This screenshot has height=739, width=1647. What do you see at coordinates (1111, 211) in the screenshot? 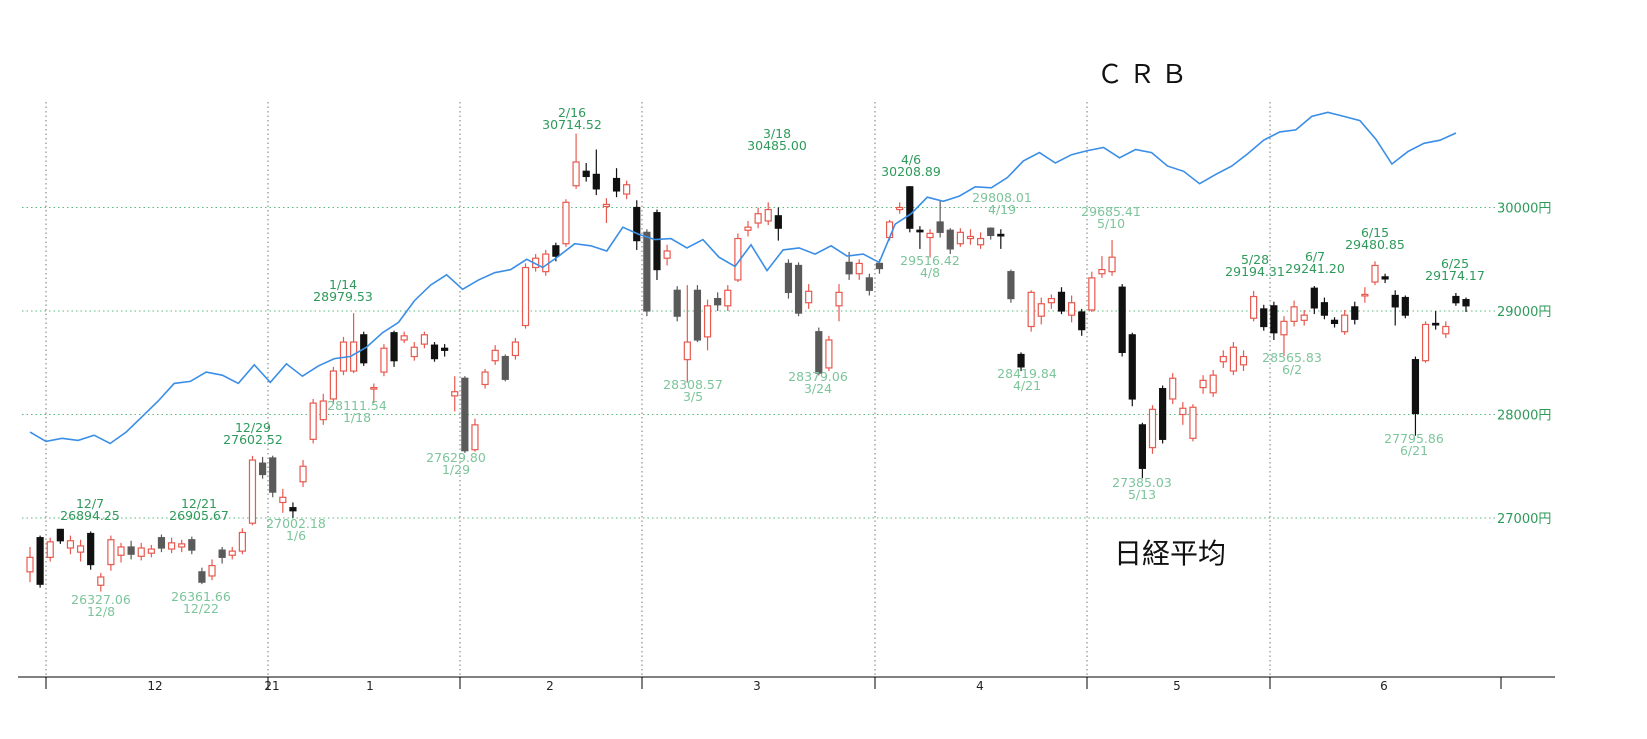
I see `annotation-value: 29685.41` at bounding box center [1111, 211].